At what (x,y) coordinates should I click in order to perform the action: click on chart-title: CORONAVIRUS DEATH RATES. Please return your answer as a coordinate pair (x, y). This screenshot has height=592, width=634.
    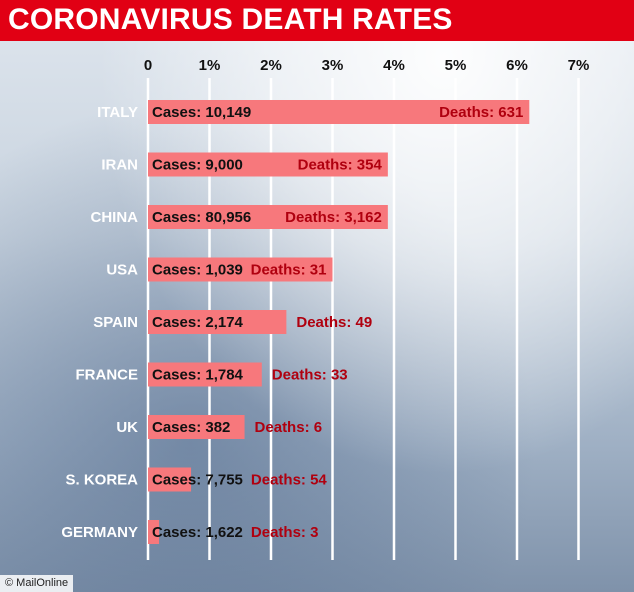
    Looking at the image, I should click on (230, 19).